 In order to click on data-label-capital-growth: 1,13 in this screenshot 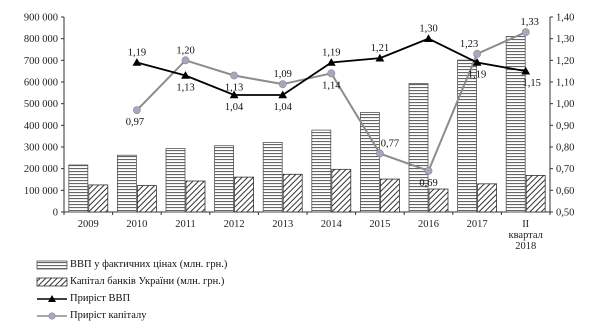, I will do `click(234, 88)`.